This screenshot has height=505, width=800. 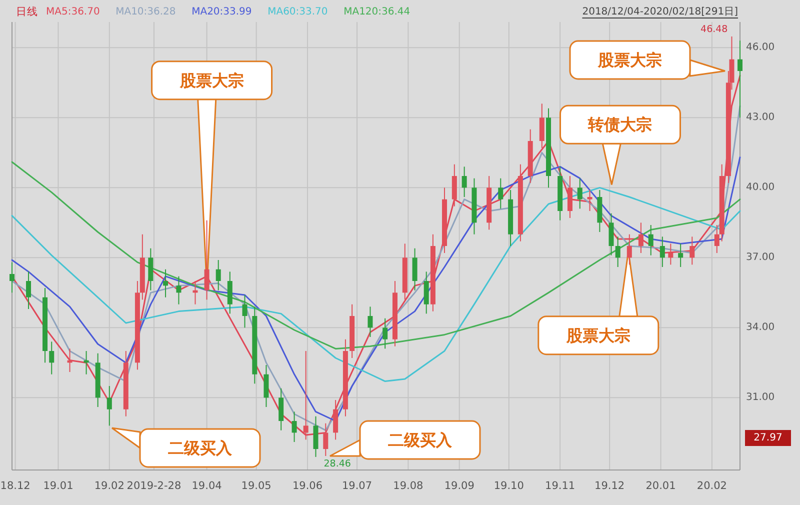 I want to click on x-tick-label: 20.02, so click(x=711, y=486).